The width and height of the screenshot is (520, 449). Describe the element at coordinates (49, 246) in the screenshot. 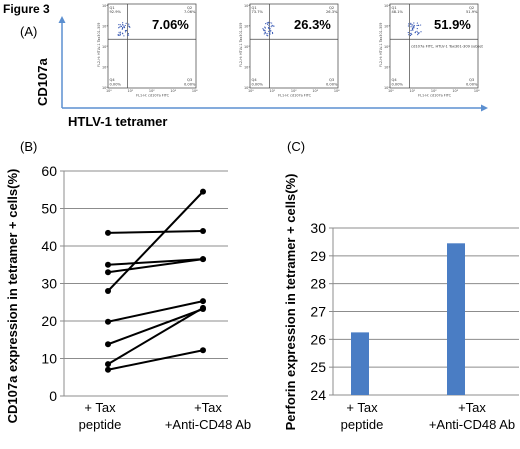

I see `y-tick-label: 40` at that location.